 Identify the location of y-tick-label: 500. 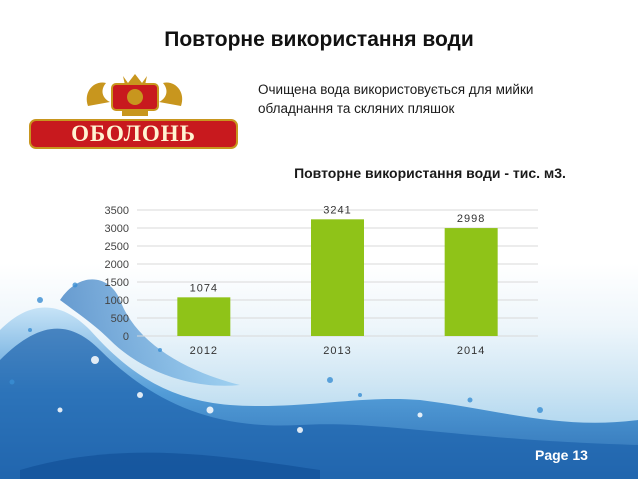
(120, 319).